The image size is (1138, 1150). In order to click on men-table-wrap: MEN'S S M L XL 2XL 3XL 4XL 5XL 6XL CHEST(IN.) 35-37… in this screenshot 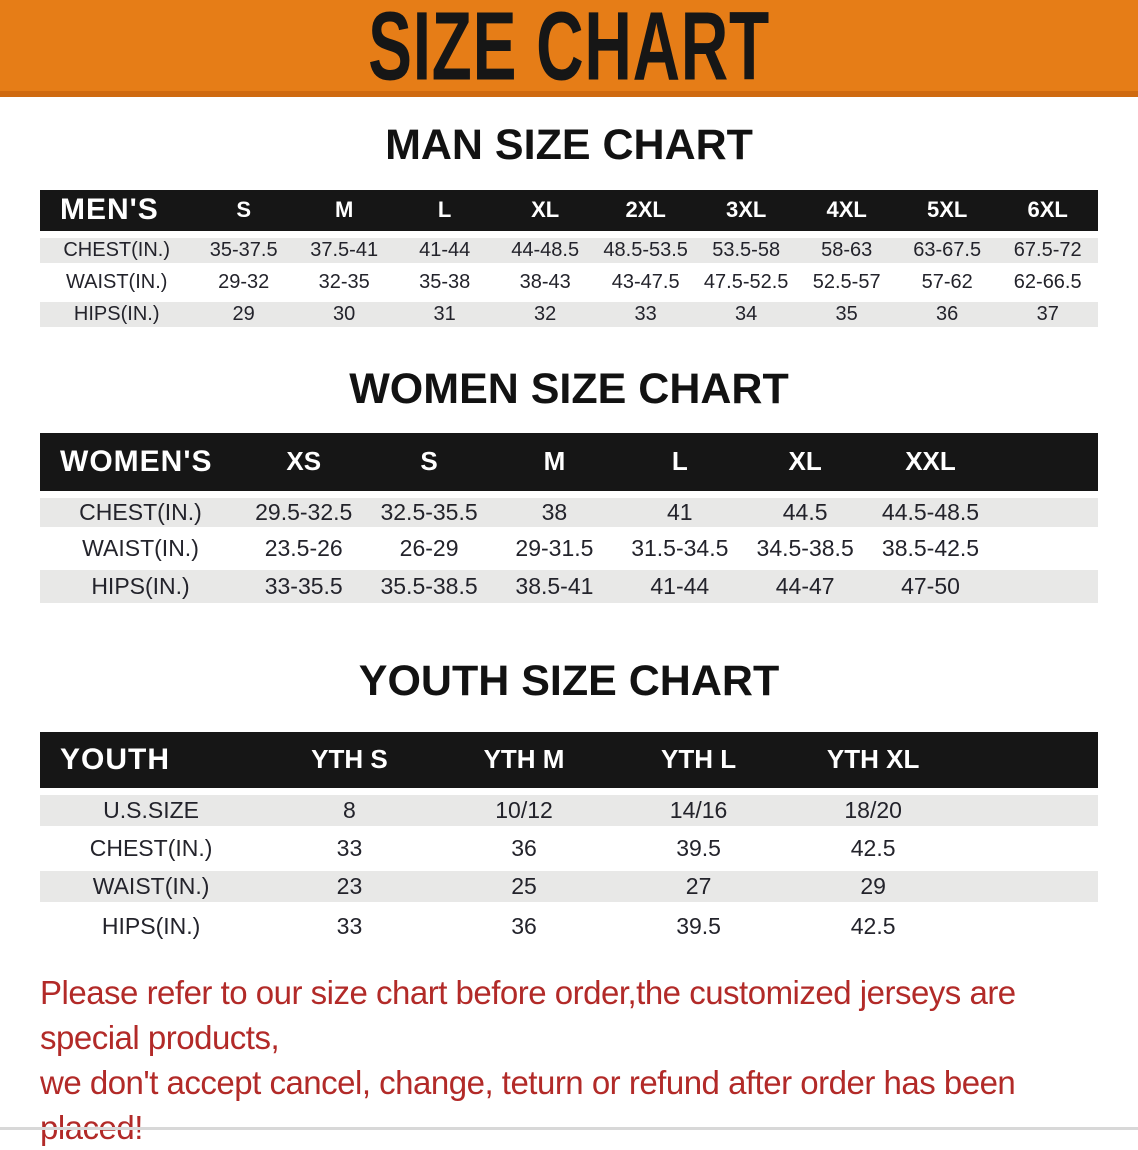, I will do `click(569, 258)`.